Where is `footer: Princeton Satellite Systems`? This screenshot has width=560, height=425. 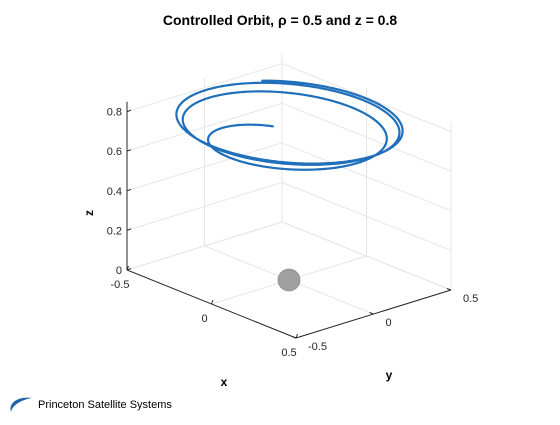
footer: Princeton Satellite Systems is located at coordinates (89, 405).